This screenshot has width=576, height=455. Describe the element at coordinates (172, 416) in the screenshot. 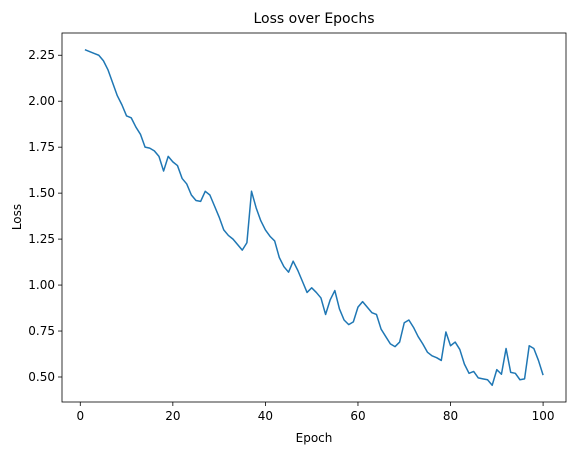

I see `x-tick-label: 20` at that location.